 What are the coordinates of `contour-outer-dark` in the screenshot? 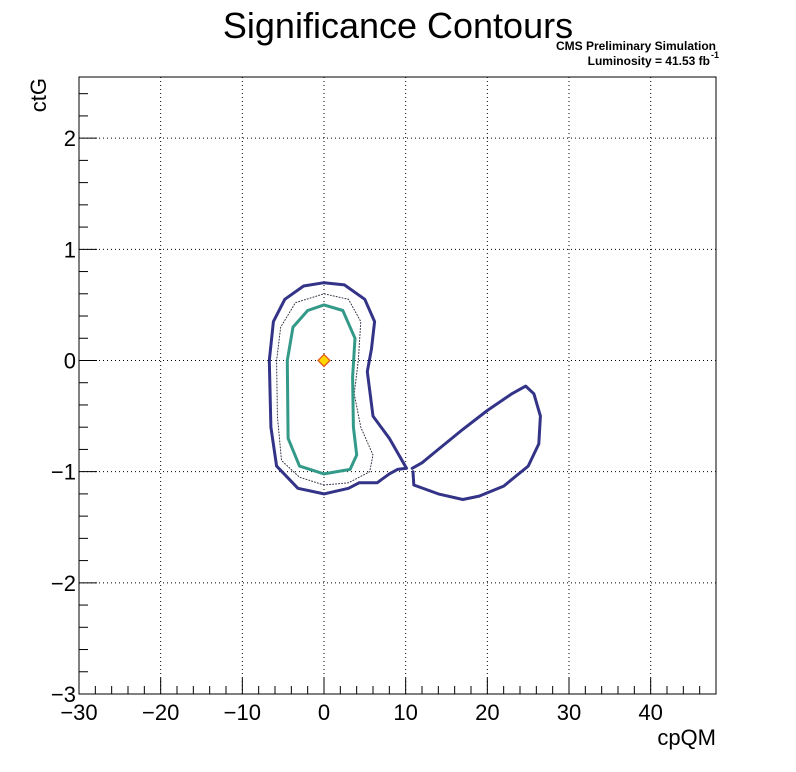 It's located at (337, 388).